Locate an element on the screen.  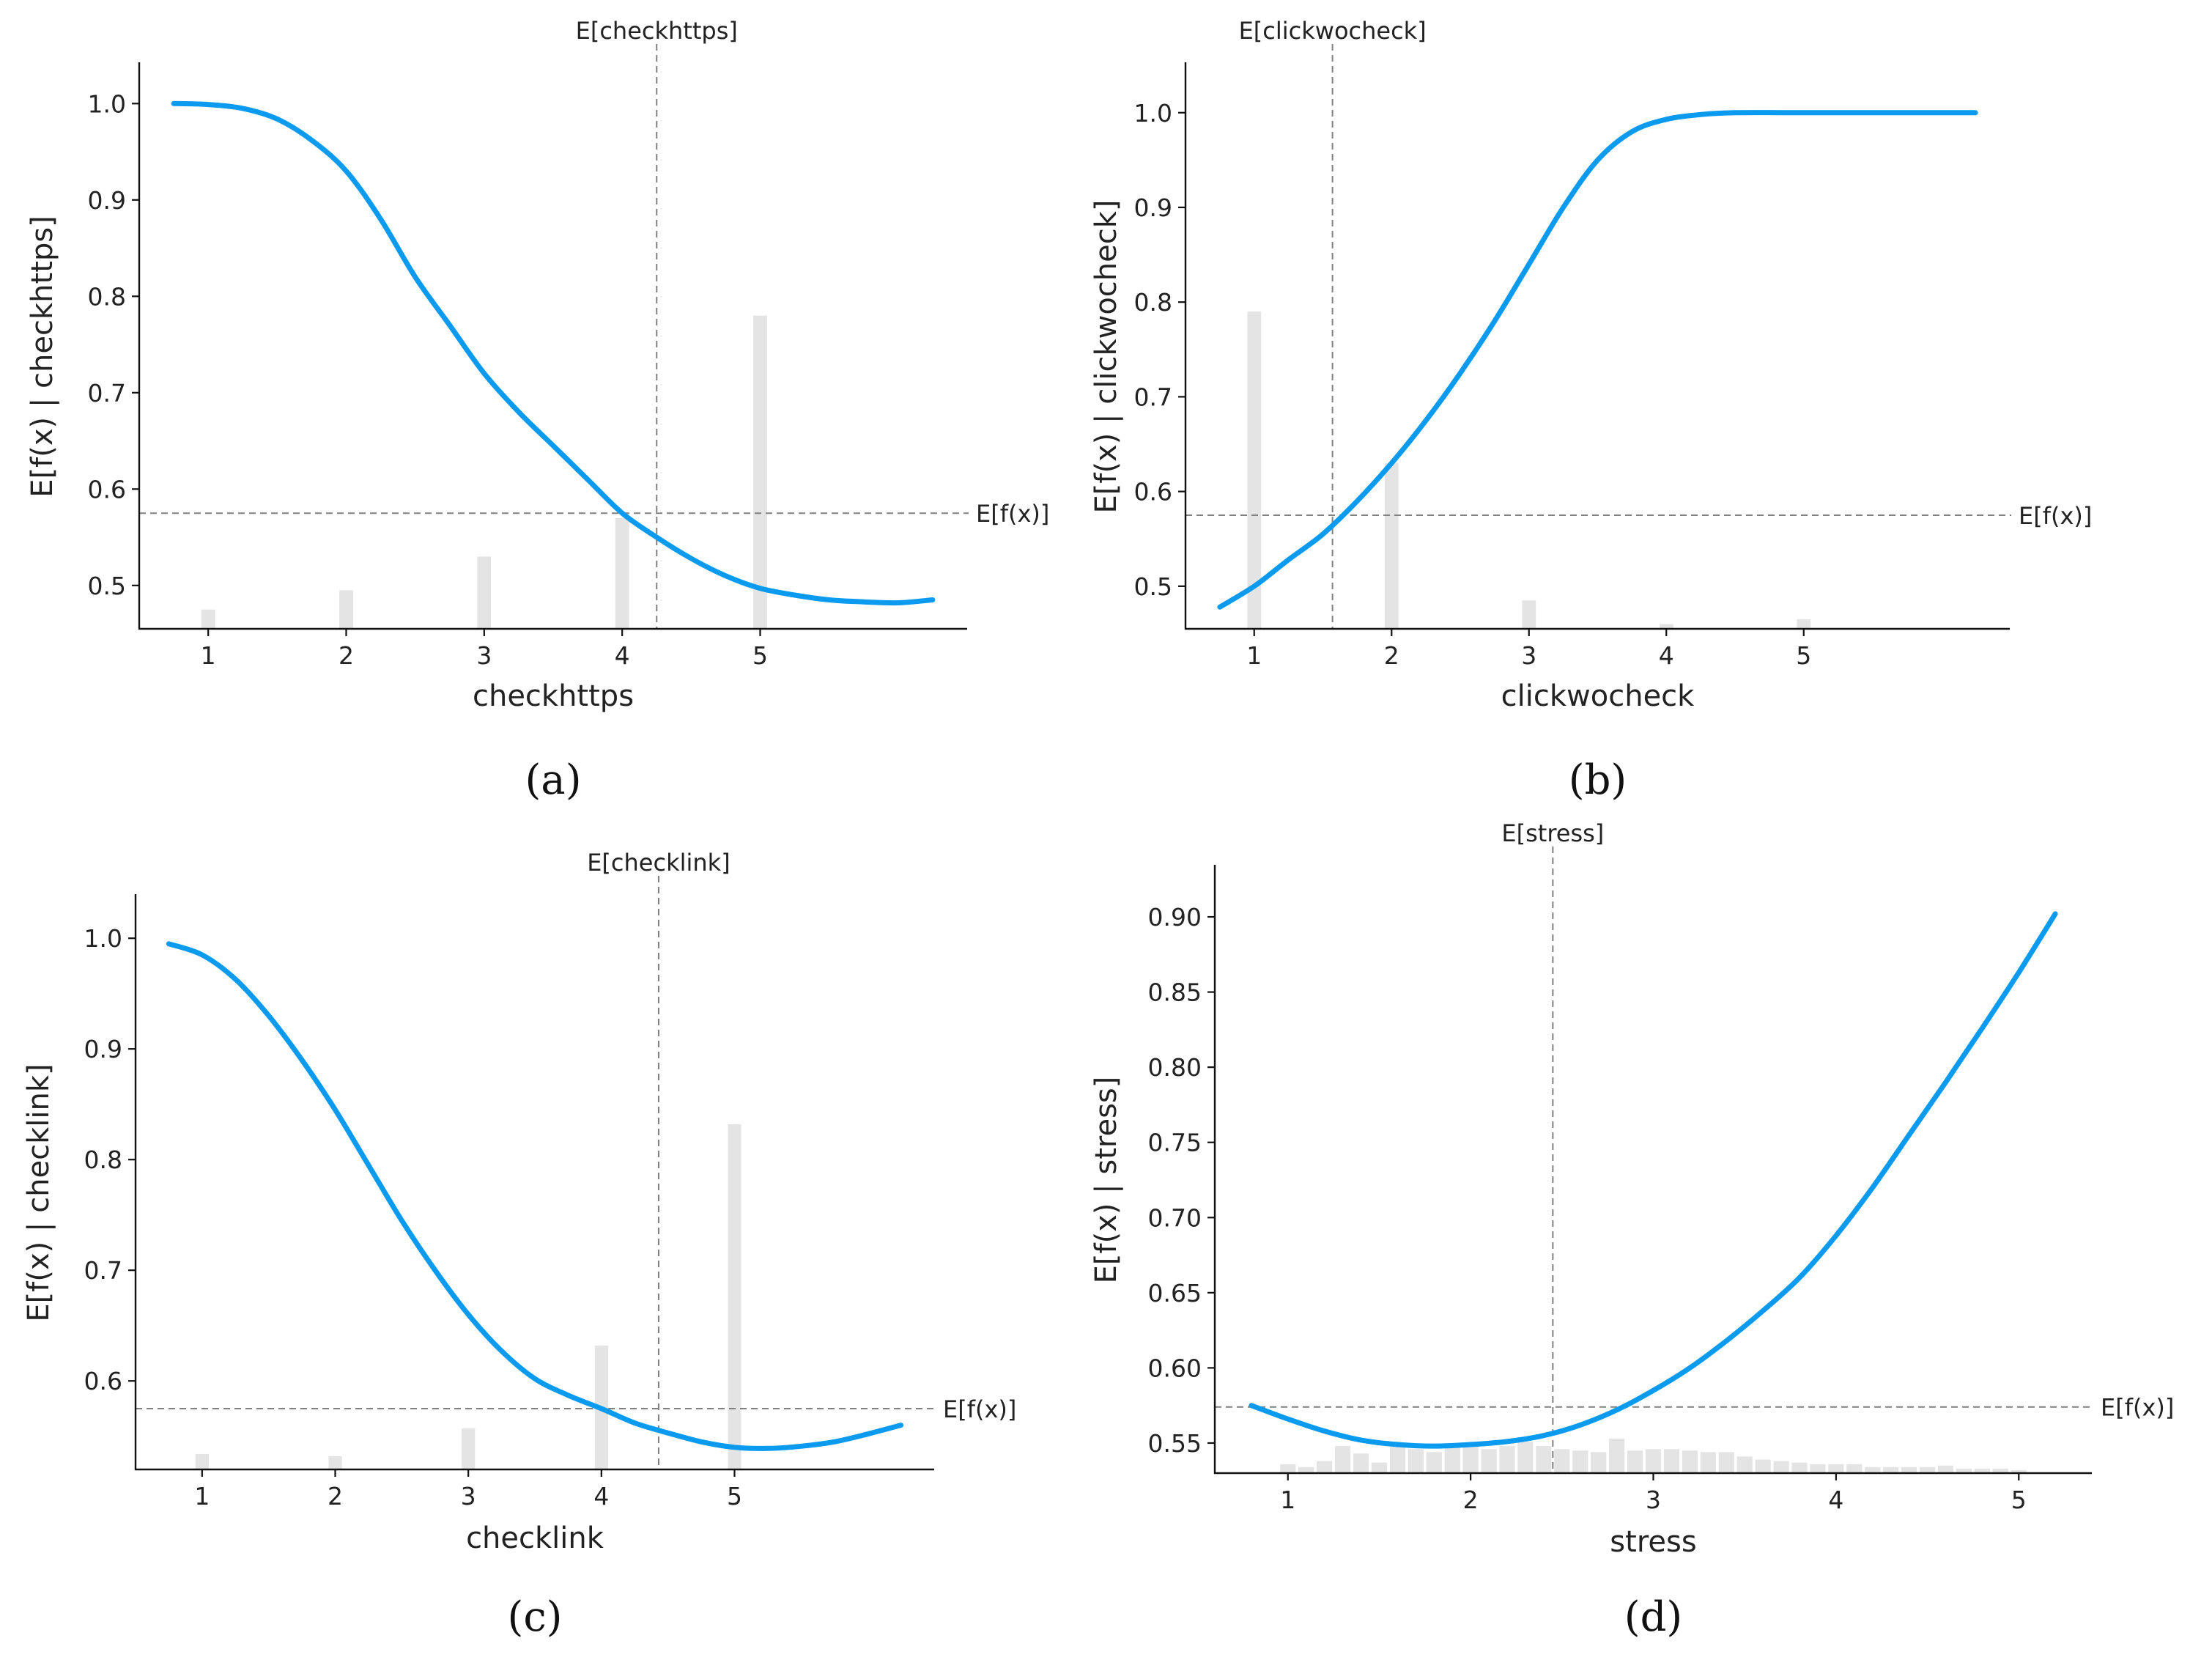
dependence-curve-b is located at coordinates (1597, 360).